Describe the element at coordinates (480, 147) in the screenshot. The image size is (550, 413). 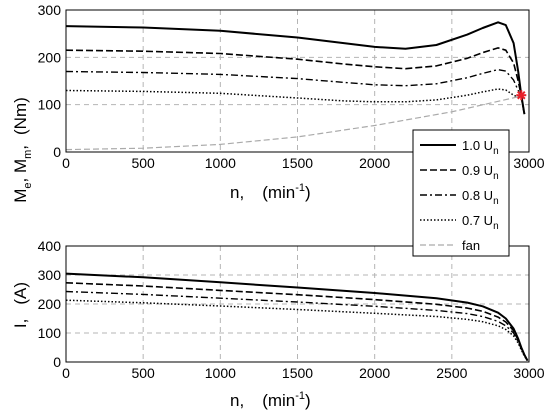
I see `legend-label: 1.0 Un` at that location.